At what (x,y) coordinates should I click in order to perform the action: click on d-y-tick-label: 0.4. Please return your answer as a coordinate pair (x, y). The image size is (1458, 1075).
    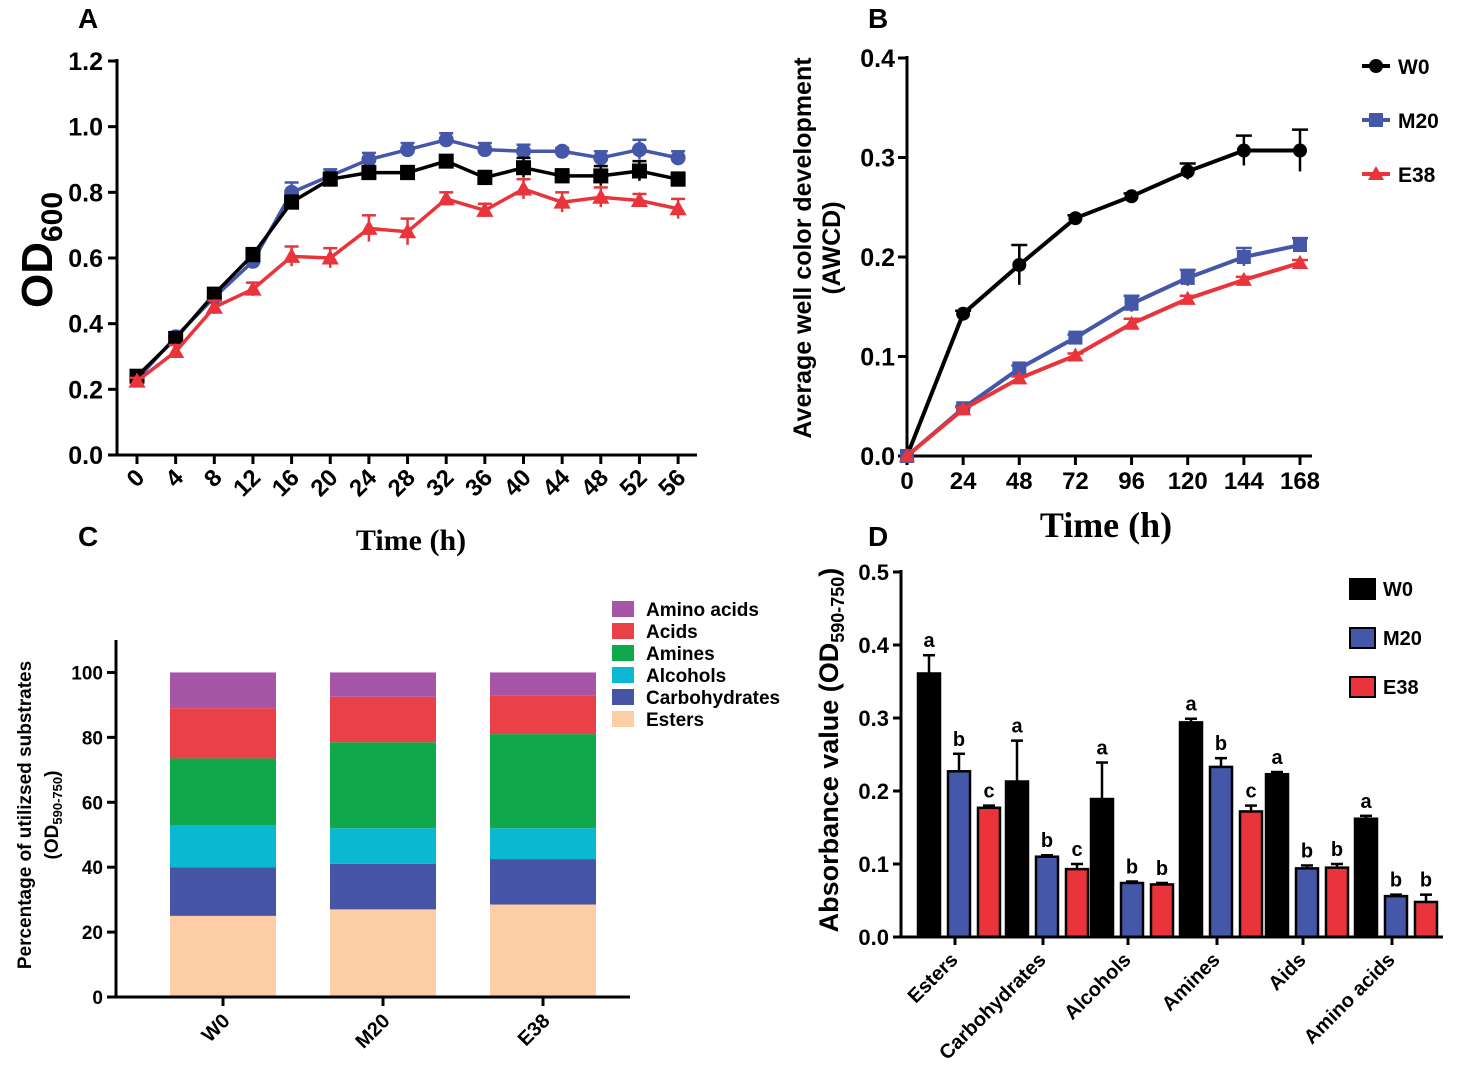
    Looking at the image, I should click on (873, 645).